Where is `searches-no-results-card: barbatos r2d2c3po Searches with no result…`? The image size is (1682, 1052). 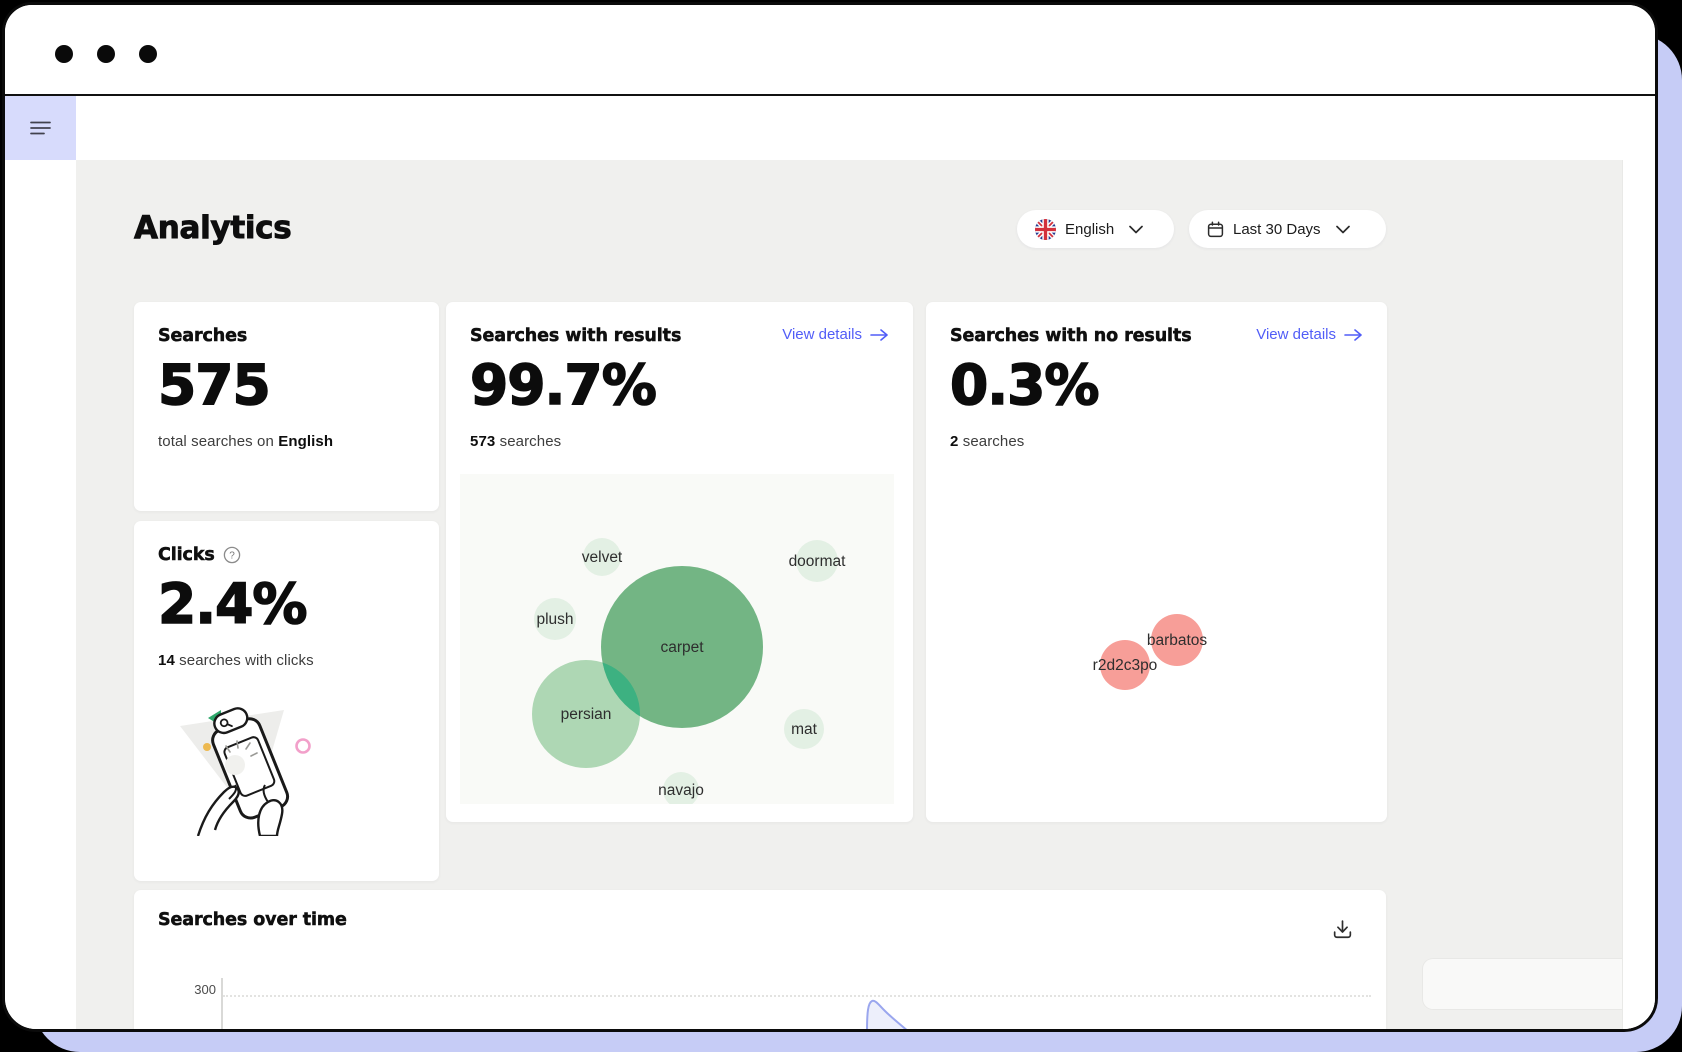
searches-no-results-card: barbatos r2d2c3po Searches with no result… is located at coordinates (1156, 562).